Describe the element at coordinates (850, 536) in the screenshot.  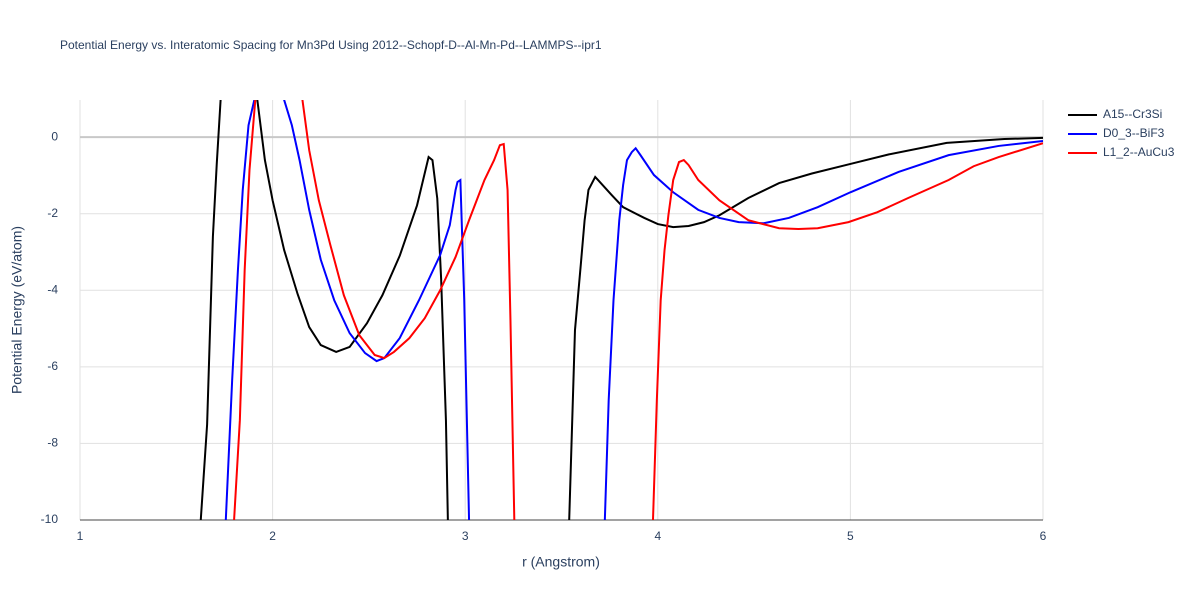
I see `x-tick-label: 5` at that location.